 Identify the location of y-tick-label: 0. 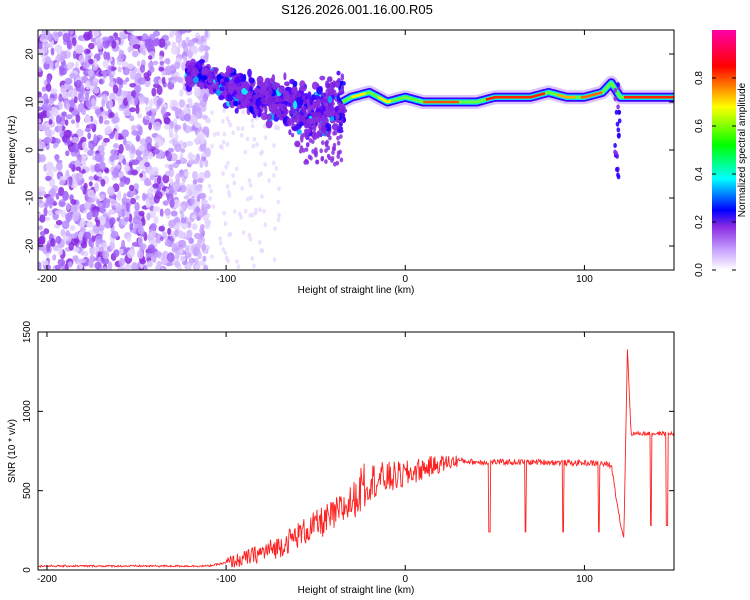
(27, 570).